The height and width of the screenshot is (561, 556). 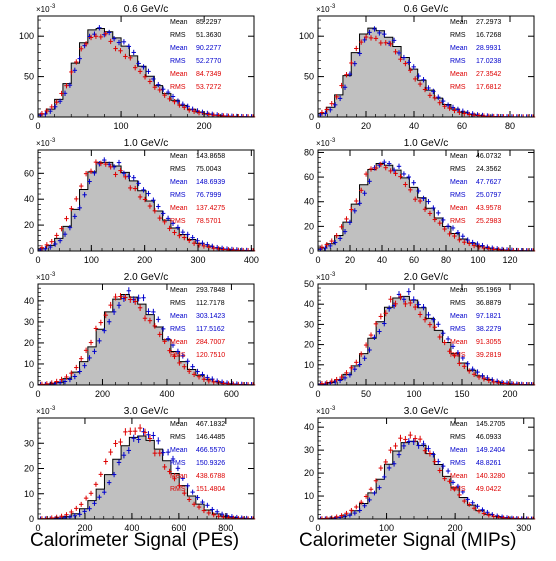 What do you see at coordinates (488, 22) in the screenshot?
I see `stat-value: 27.2973` at bounding box center [488, 22].